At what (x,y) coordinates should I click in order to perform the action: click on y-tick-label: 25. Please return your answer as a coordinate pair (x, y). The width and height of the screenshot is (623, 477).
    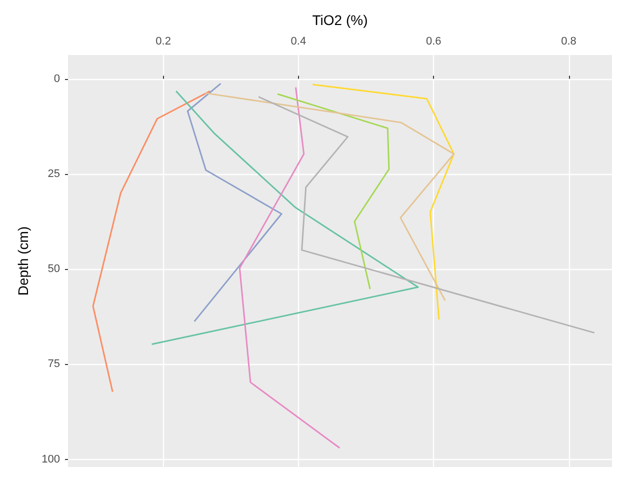
    Looking at the image, I should click on (54, 174).